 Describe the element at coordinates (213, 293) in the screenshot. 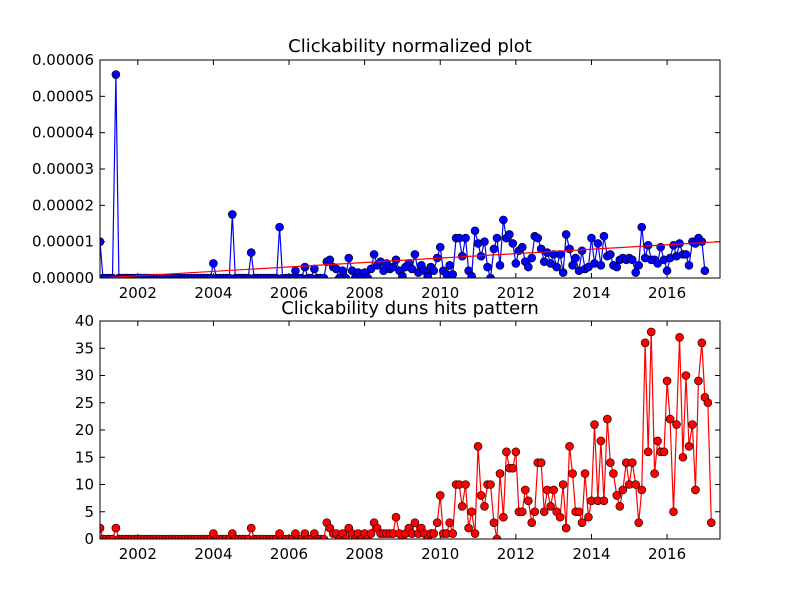

I see `normalized-xtick-label: 2004` at that location.